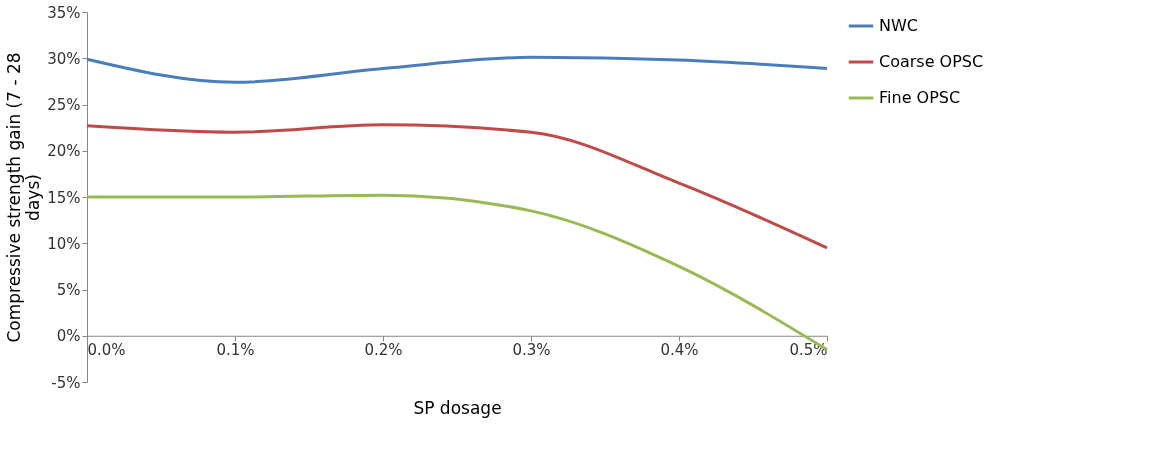  What do you see at coordinates (66, 382) in the screenshot?
I see `y-tick-label: -5%` at bounding box center [66, 382].